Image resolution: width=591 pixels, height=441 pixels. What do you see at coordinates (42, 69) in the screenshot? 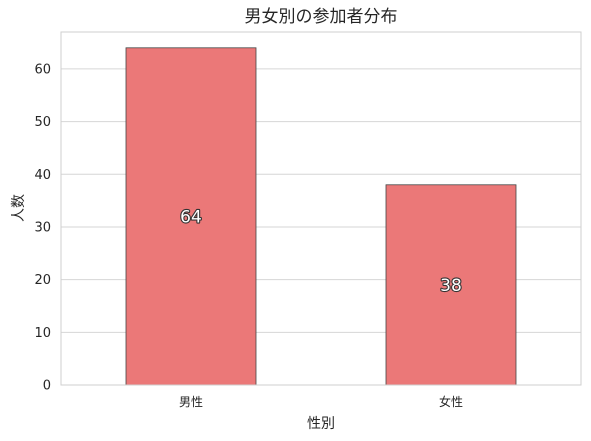
I see `y-tick-label: 60` at bounding box center [42, 69].